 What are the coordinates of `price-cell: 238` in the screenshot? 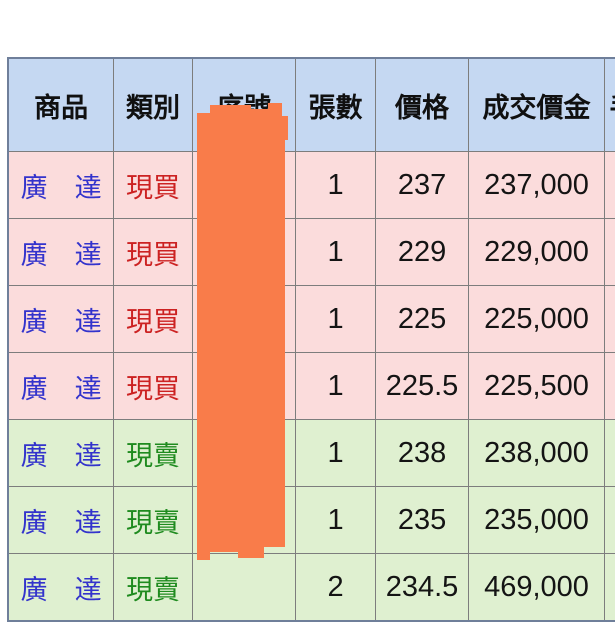 It's located at (422, 453).